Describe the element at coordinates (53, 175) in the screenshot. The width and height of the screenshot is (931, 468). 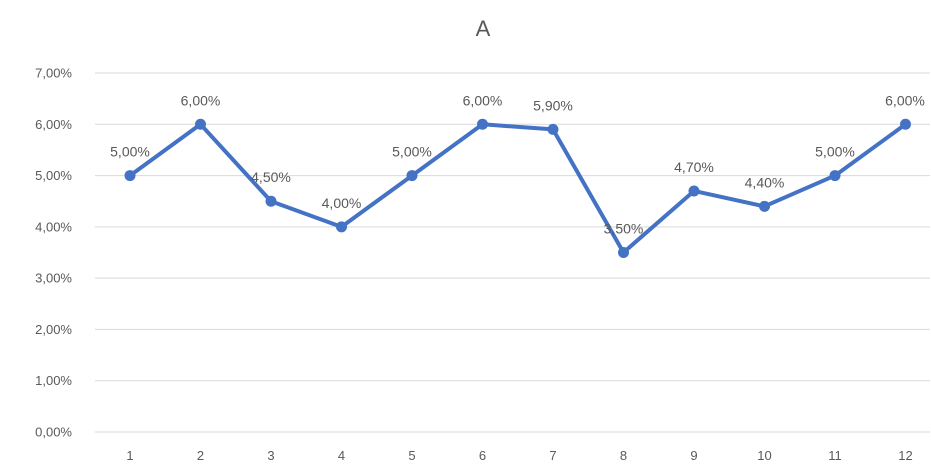
I see `y-tick-label: 5,00%` at that location.